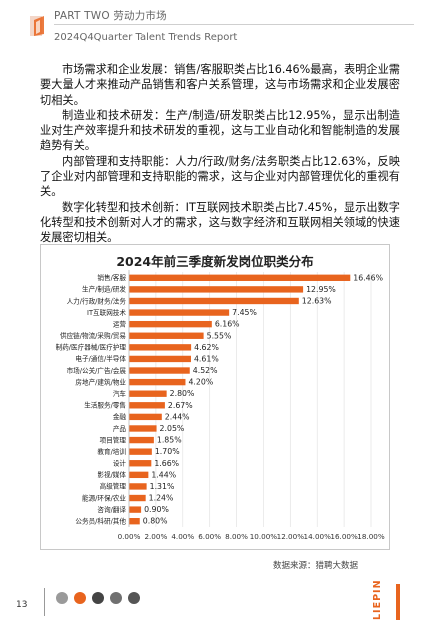 This screenshot has height=624, width=432. Describe the element at coordinates (161, 498) in the screenshot. I see `value-label: 1.24%` at that location.